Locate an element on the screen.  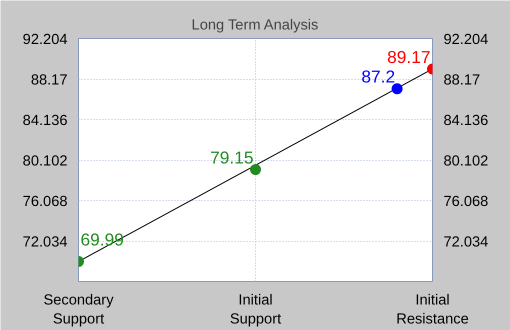
y2-tick-label: 92.204 is located at coordinates (466, 40).